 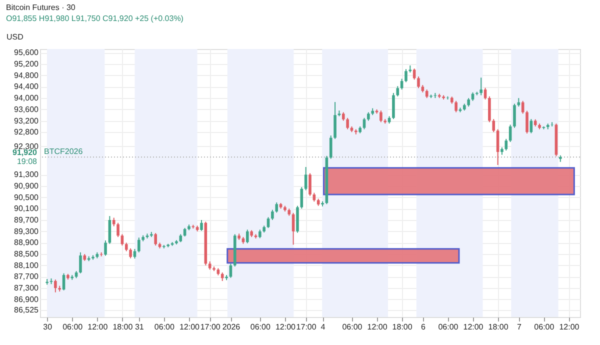 What do you see at coordinates (27, 132) in the screenshot?
I see `y-tick-label: 92,800` at bounding box center [27, 132].